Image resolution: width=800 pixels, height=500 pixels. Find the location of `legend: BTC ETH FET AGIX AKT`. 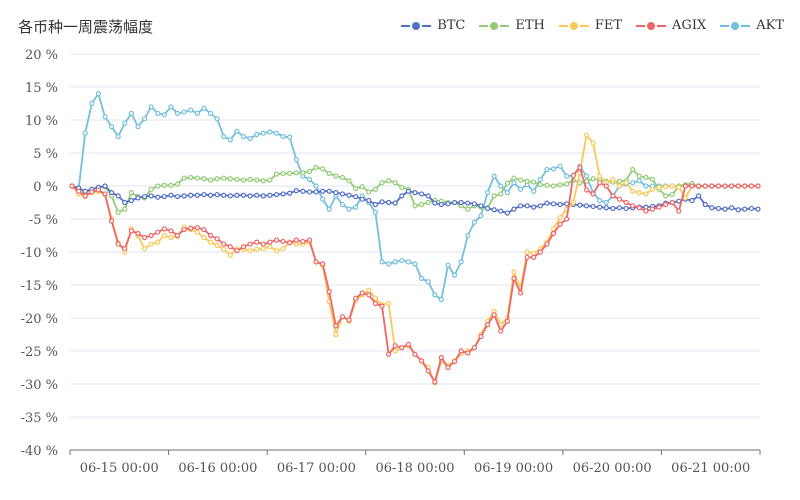

legend: BTC ETH FET AGIX AKT is located at coordinates (592, 25).